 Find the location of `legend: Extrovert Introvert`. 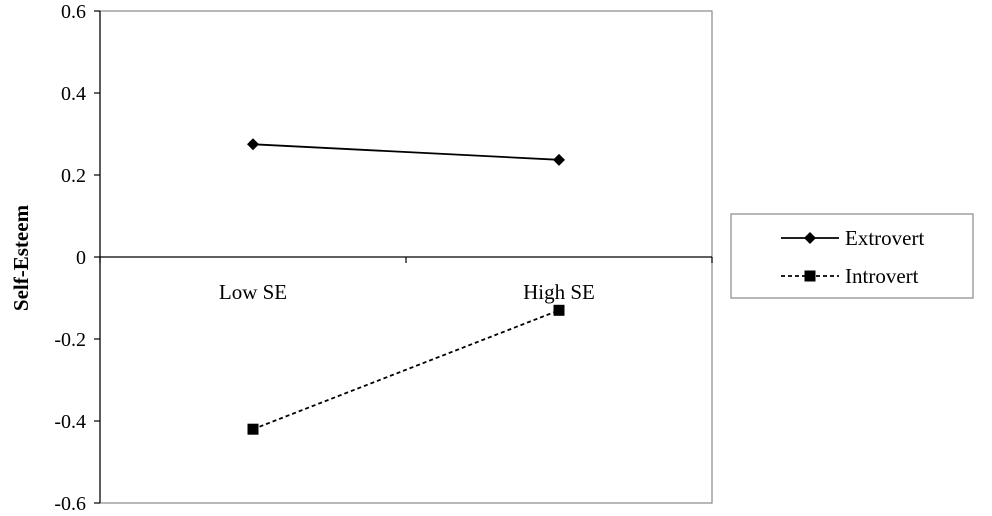

legend: Extrovert Introvert is located at coordinates (852, 256).